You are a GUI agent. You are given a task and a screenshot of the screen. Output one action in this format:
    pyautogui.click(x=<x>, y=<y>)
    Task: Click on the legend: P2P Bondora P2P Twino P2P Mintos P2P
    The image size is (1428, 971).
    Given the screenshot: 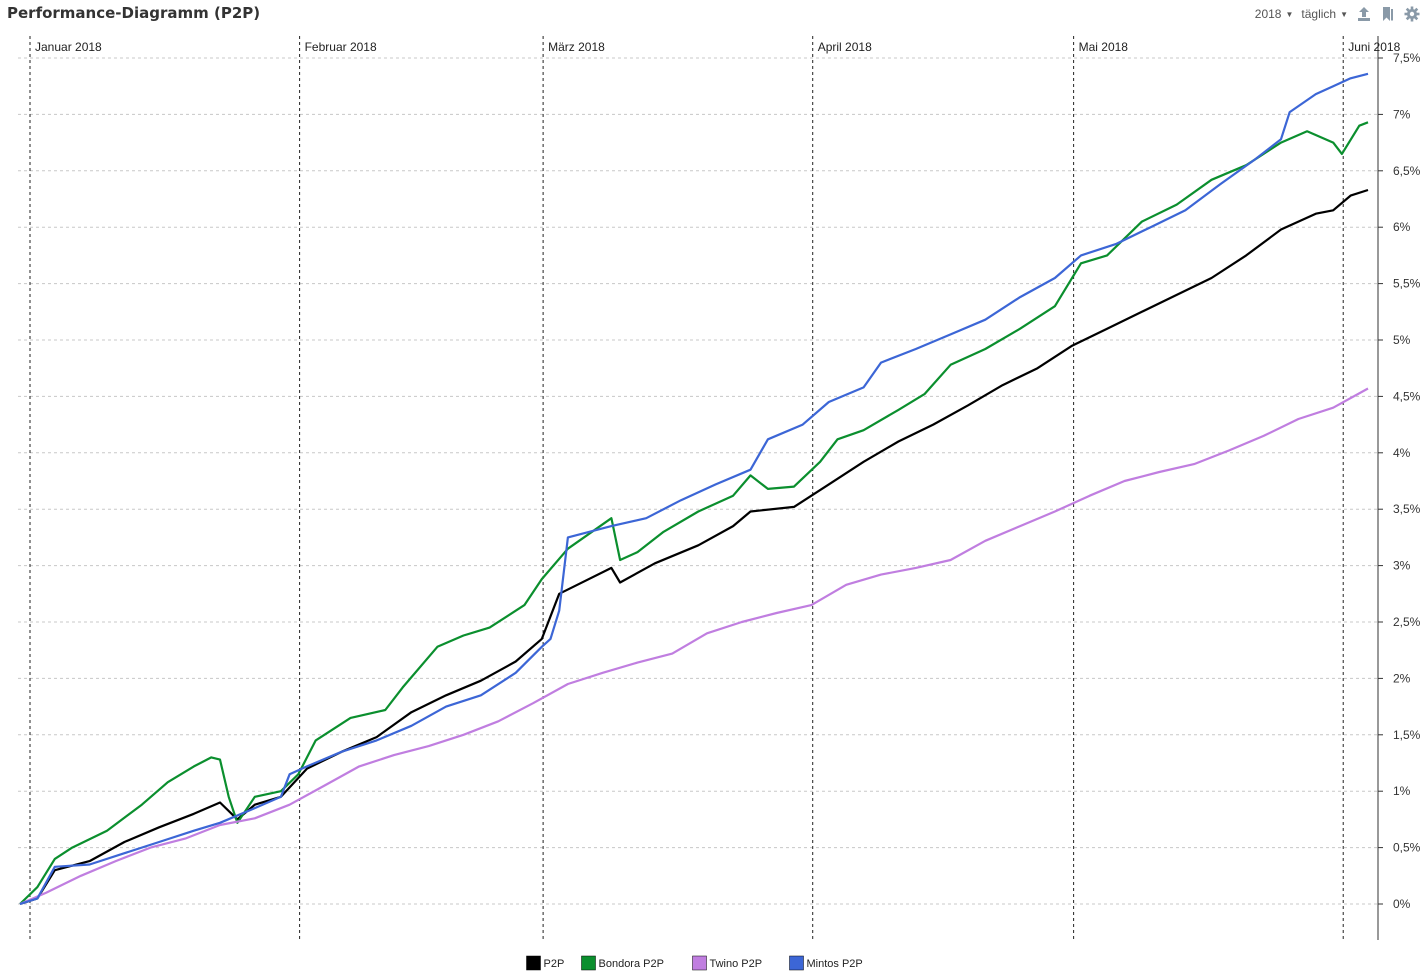 What is the action you would take?
    pyautogui.click(x=694, y=963)
    